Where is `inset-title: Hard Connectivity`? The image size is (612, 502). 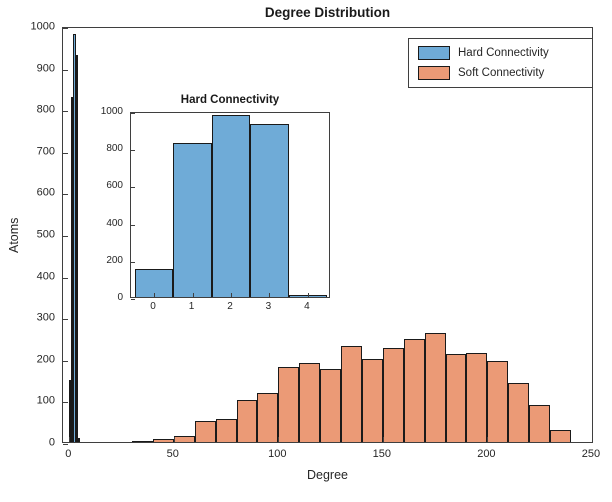 inset-title: Hard Connectivity is located at coordinates (230, 100).